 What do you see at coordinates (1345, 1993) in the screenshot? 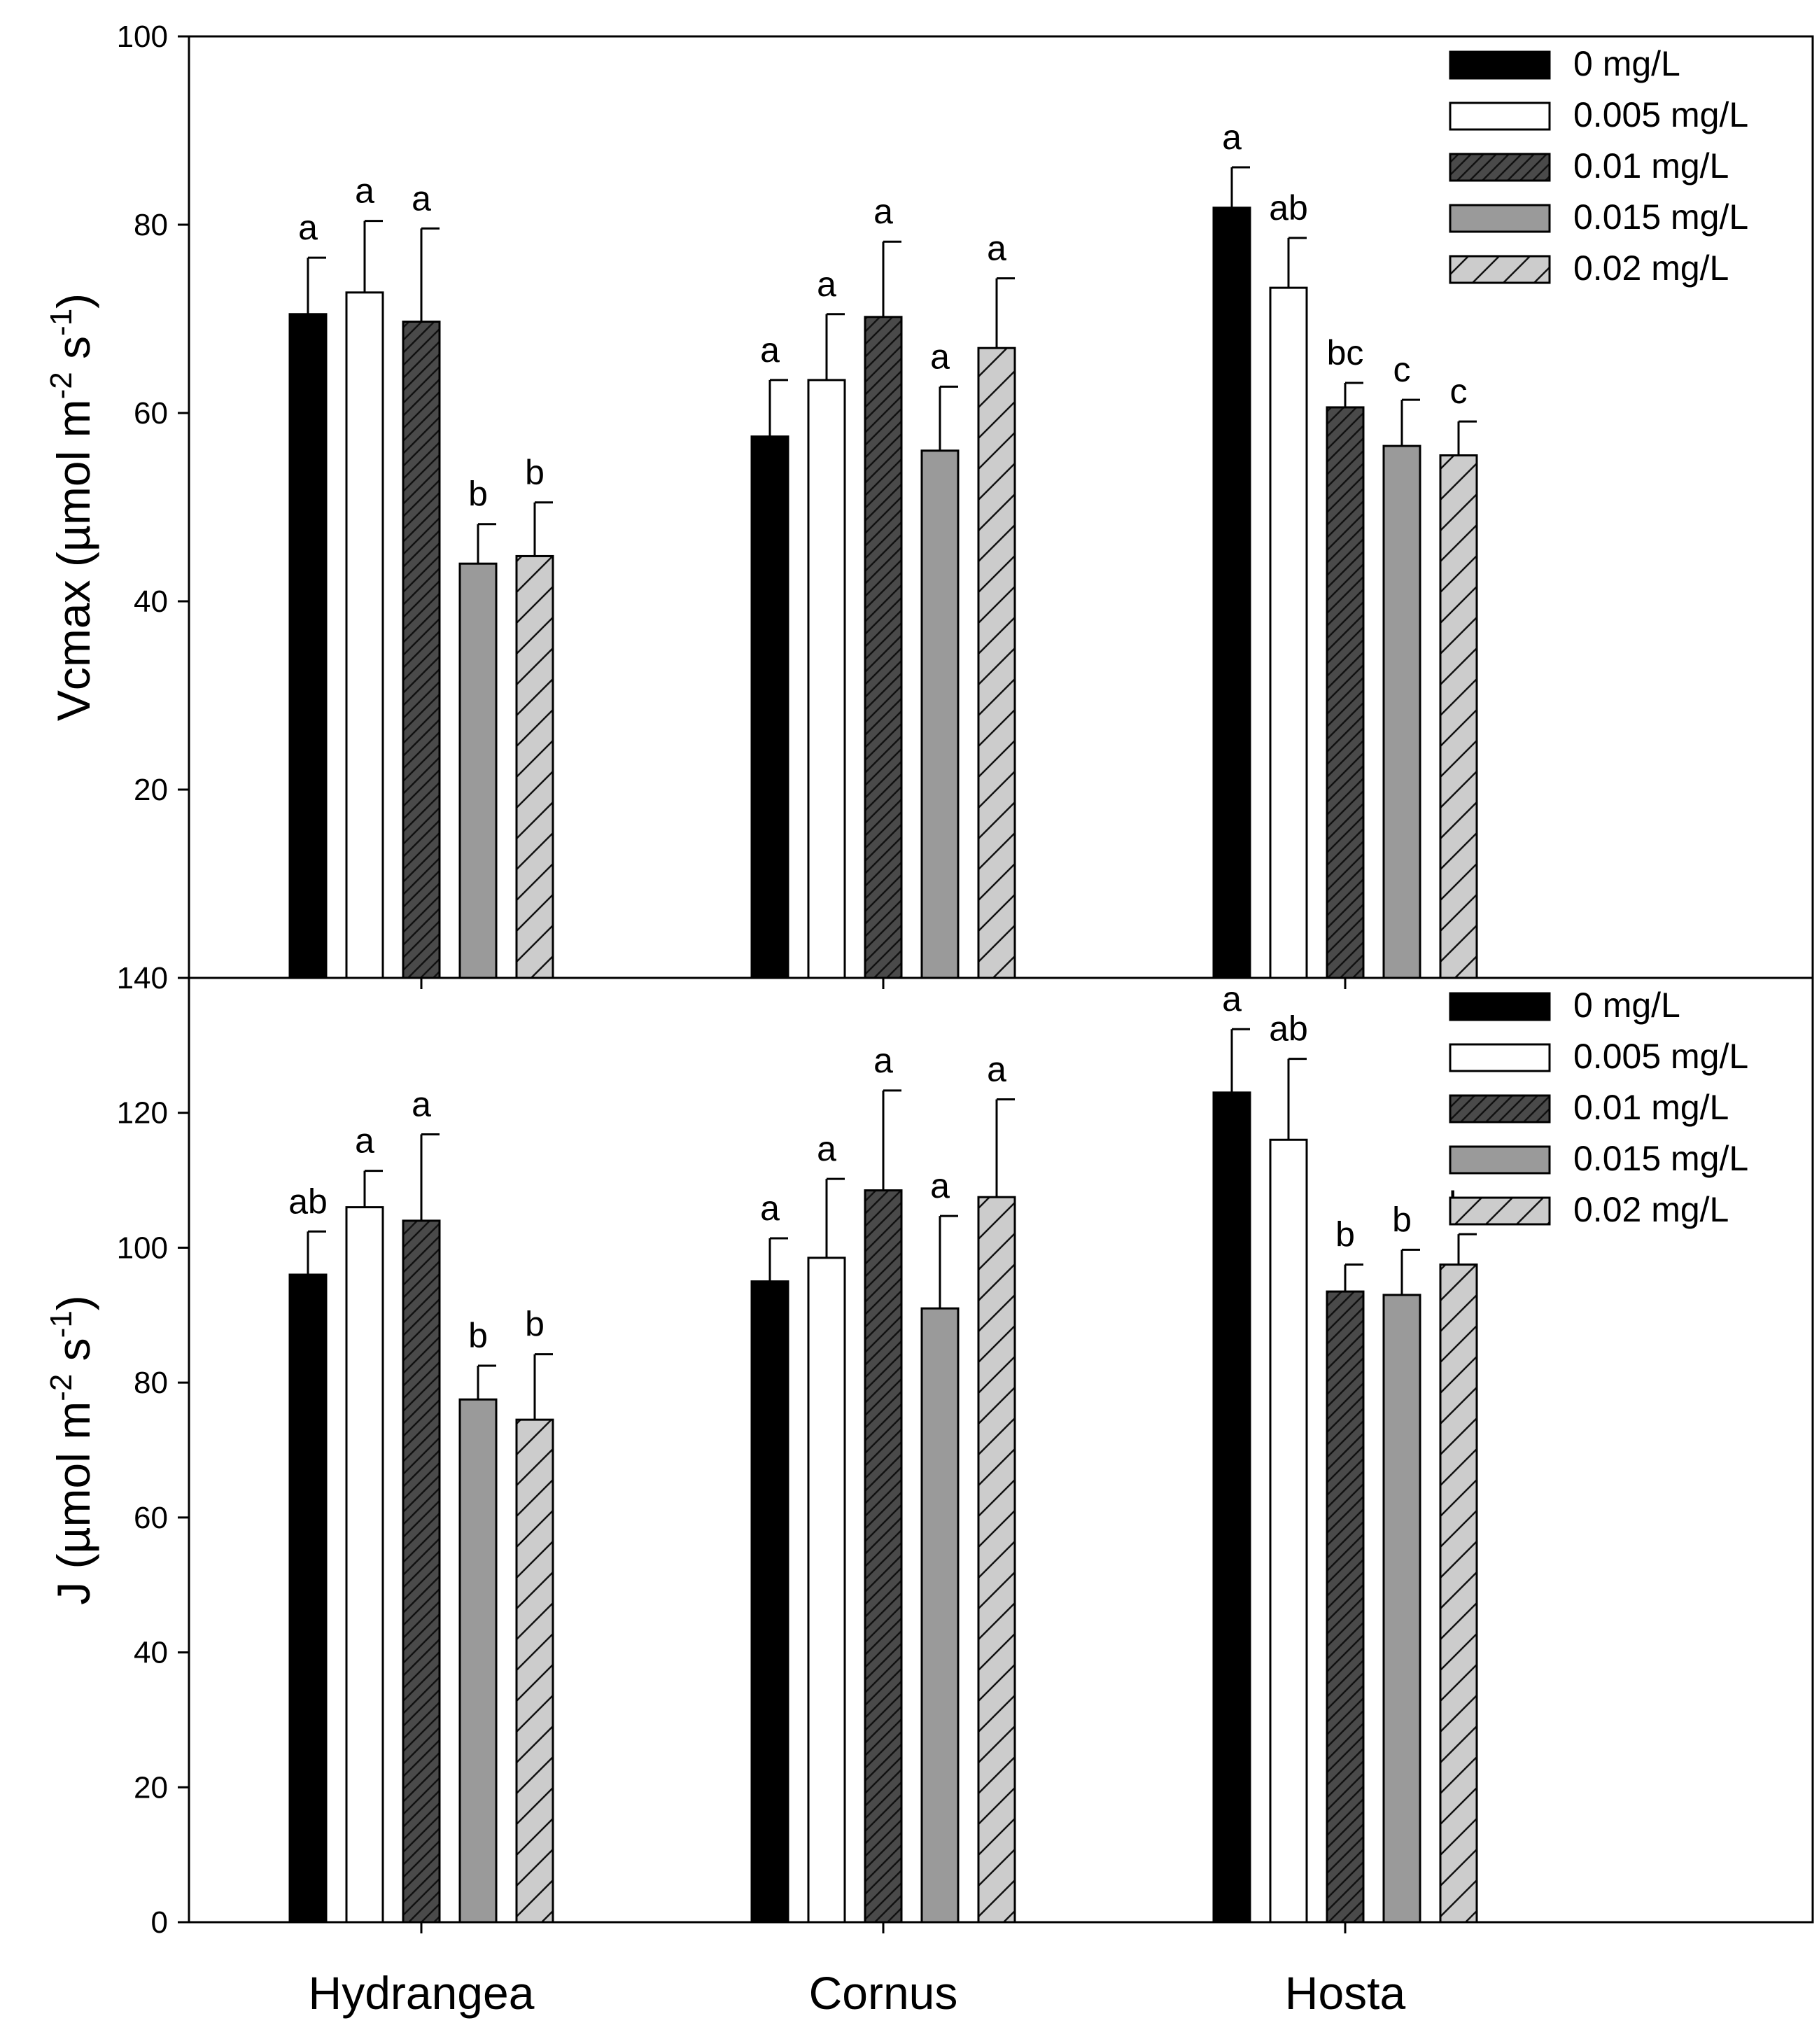
I see `category-label: Hosta` at bounding box center [1345, 1993].